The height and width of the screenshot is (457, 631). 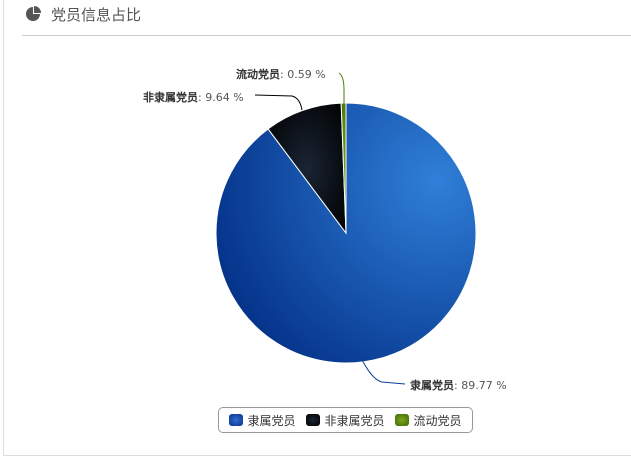 I want to click on pie-chart-icon, so click(x=33, y=13).